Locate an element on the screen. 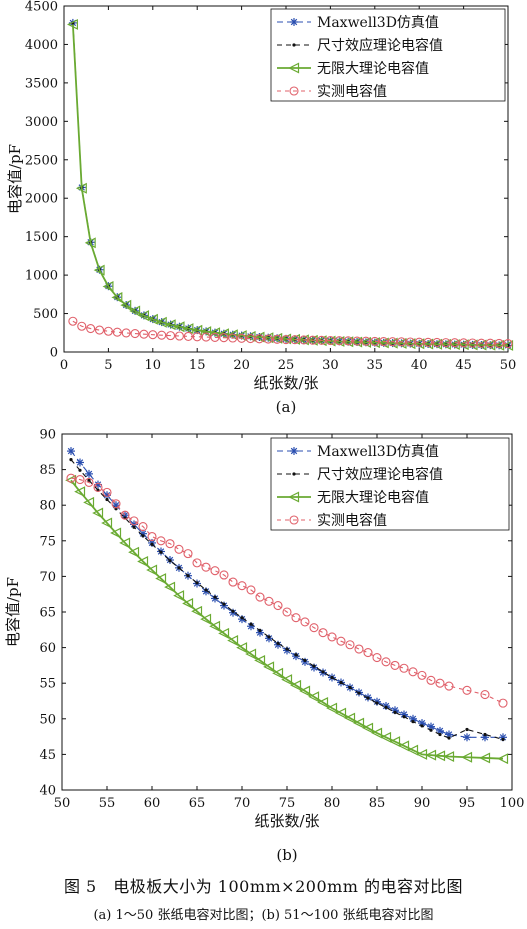  x-tick-label: 65 is located at coordinates (197, 803).